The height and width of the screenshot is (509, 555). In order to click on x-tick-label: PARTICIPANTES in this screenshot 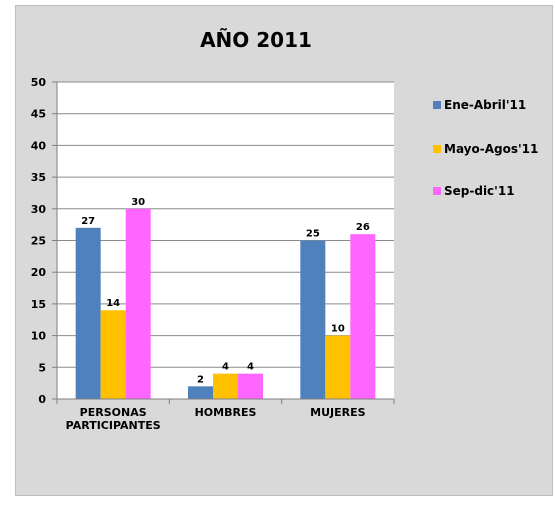, I will do `click(113, 425)`.